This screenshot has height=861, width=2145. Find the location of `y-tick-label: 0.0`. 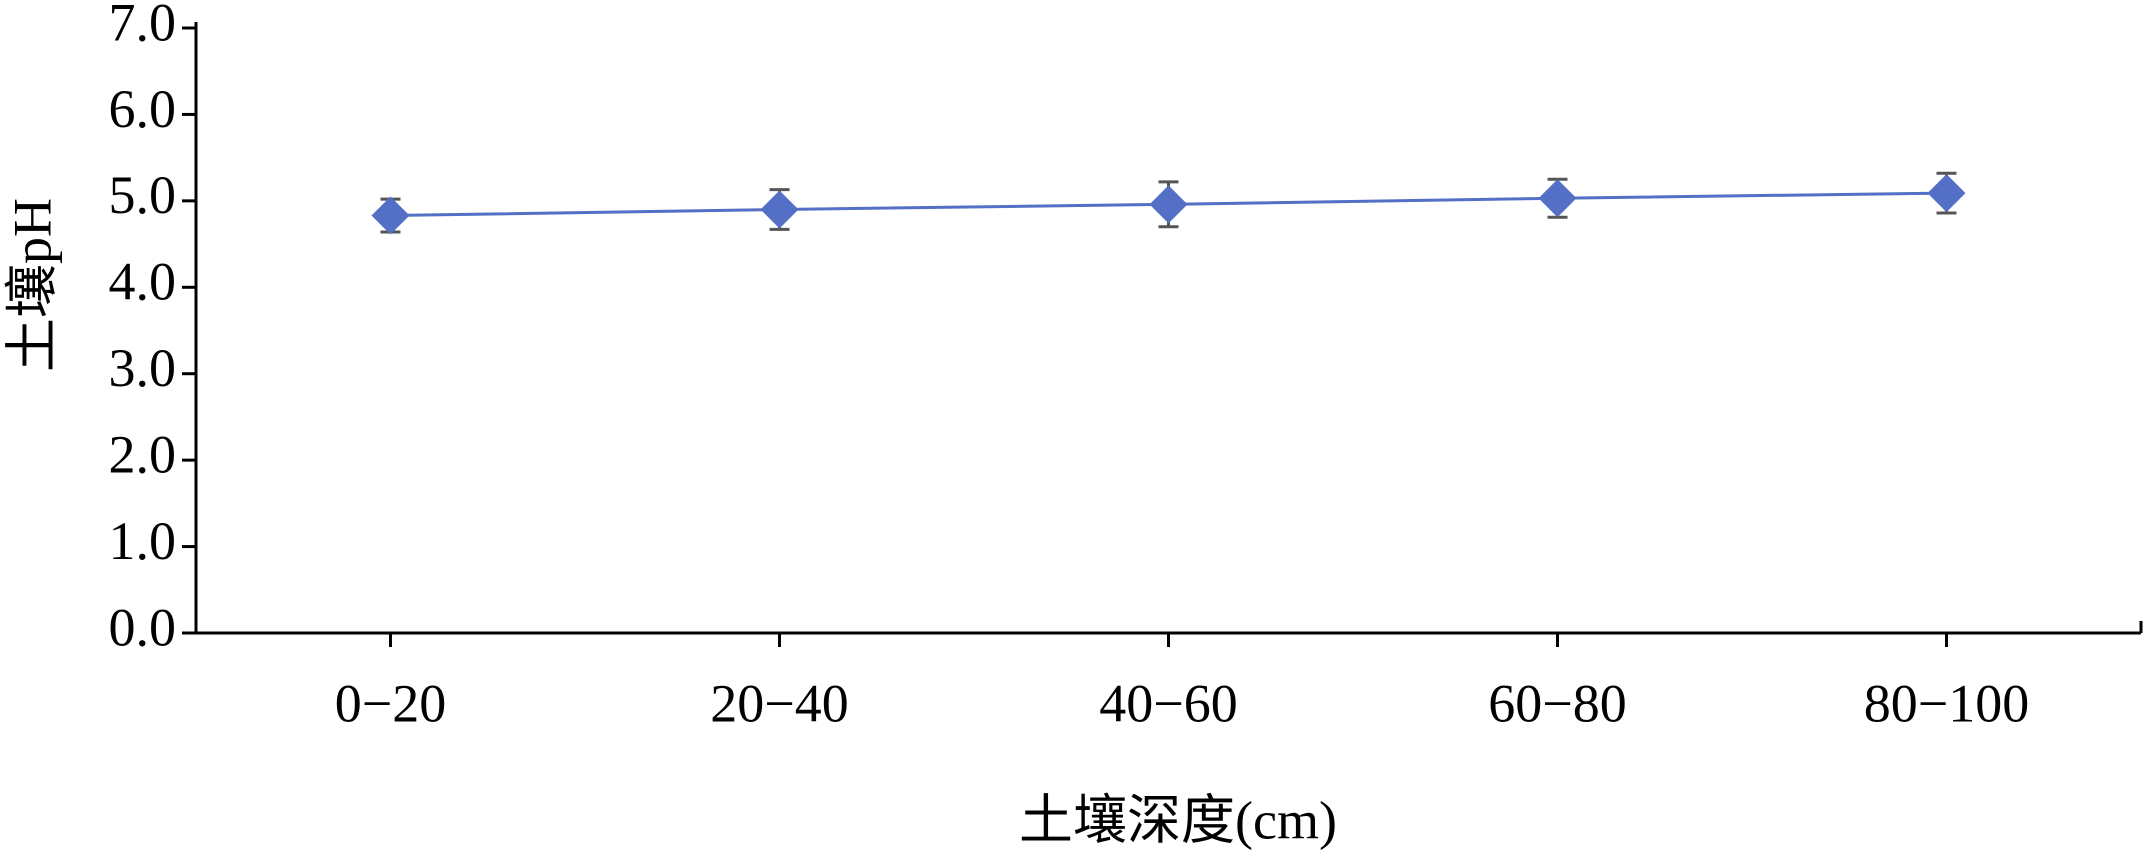

y-tick-label: 0.0 is located at coordinates (143, 627).